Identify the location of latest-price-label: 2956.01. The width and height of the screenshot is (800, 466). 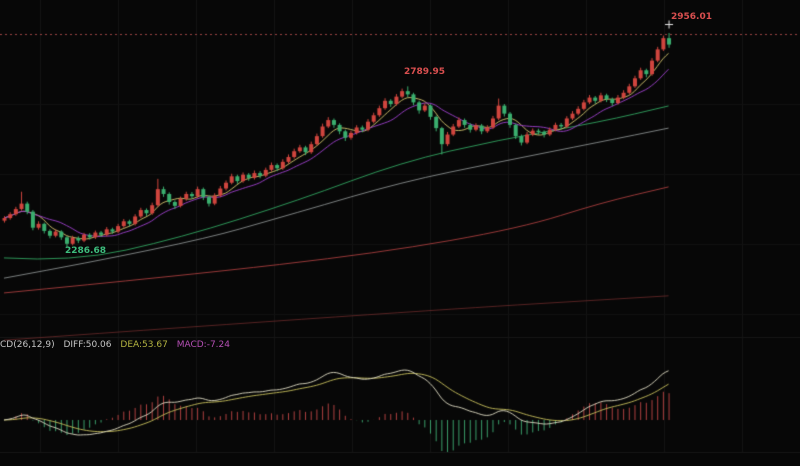
(691, 17).